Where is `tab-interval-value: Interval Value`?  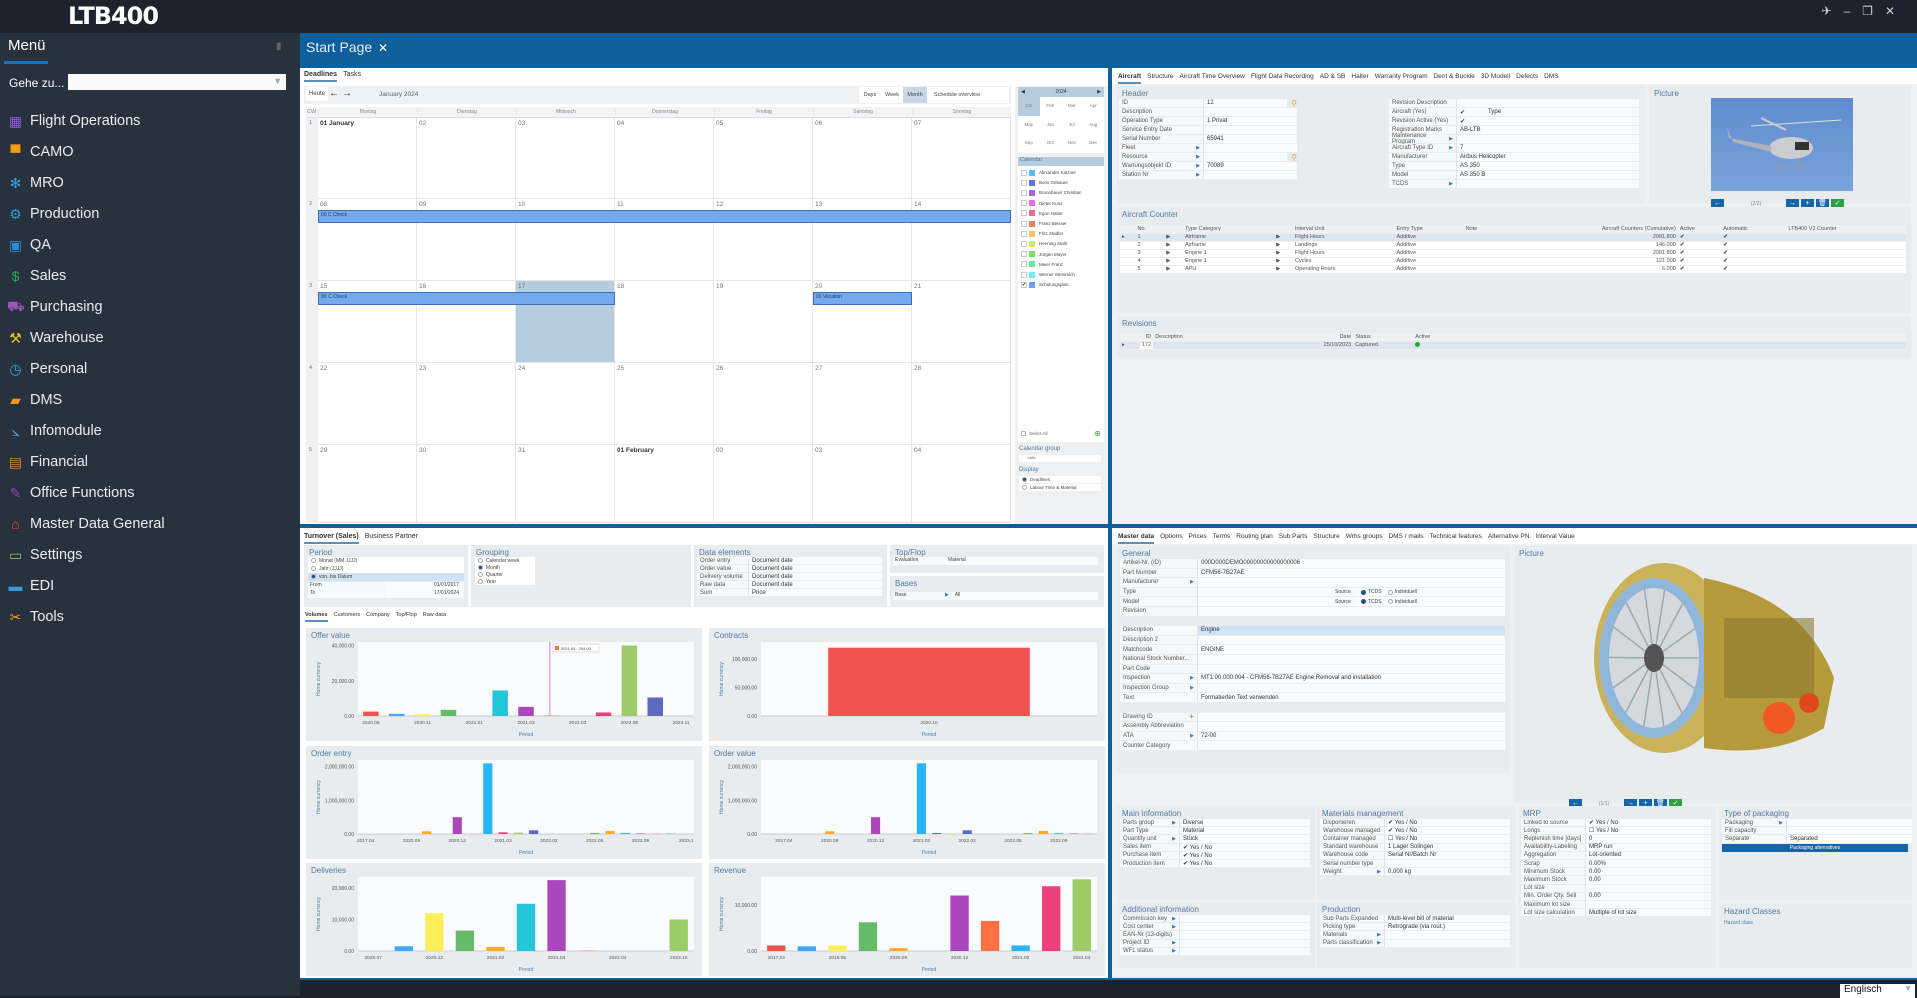
tab-interval-value: Interval Value is located at coordinates (1554, 538).